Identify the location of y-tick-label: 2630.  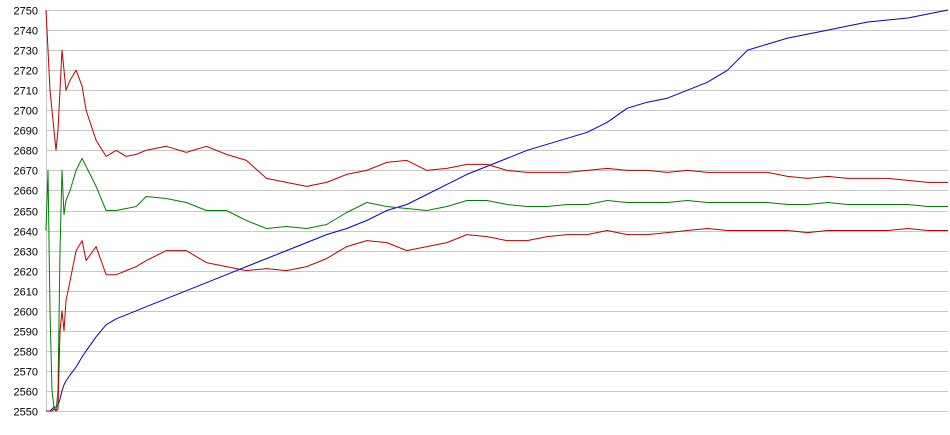
(26, 253).